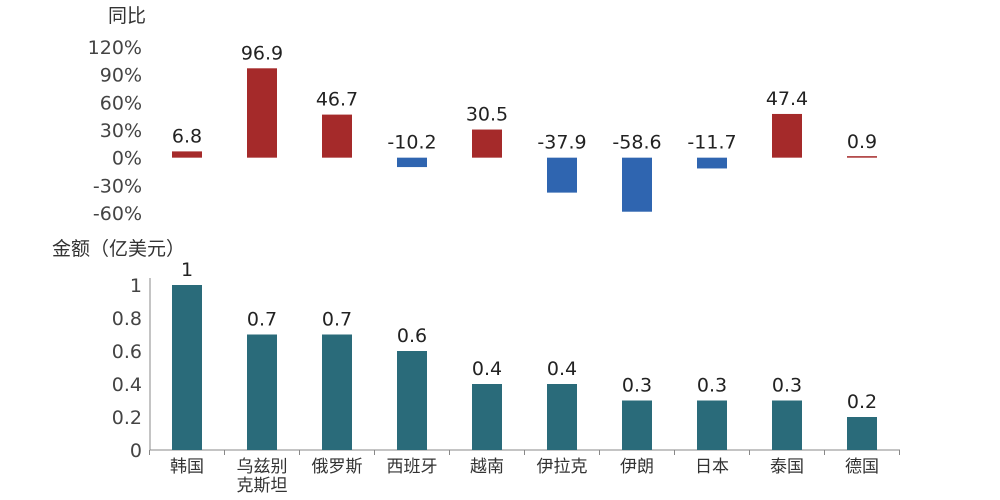 The image size is (1000, 500). Describe the element at coordinates (117, 186) in the screenshot. I see `yoy-y-tick-label: -30%` at that location.